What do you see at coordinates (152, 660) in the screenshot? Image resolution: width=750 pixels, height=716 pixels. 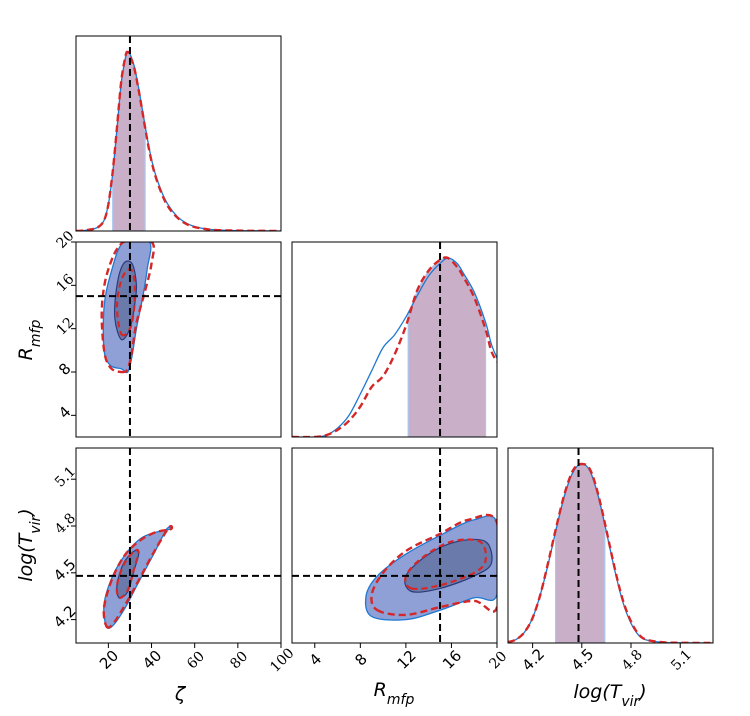 I see `x-tick-label: 40` at bounding box center [152, 660].